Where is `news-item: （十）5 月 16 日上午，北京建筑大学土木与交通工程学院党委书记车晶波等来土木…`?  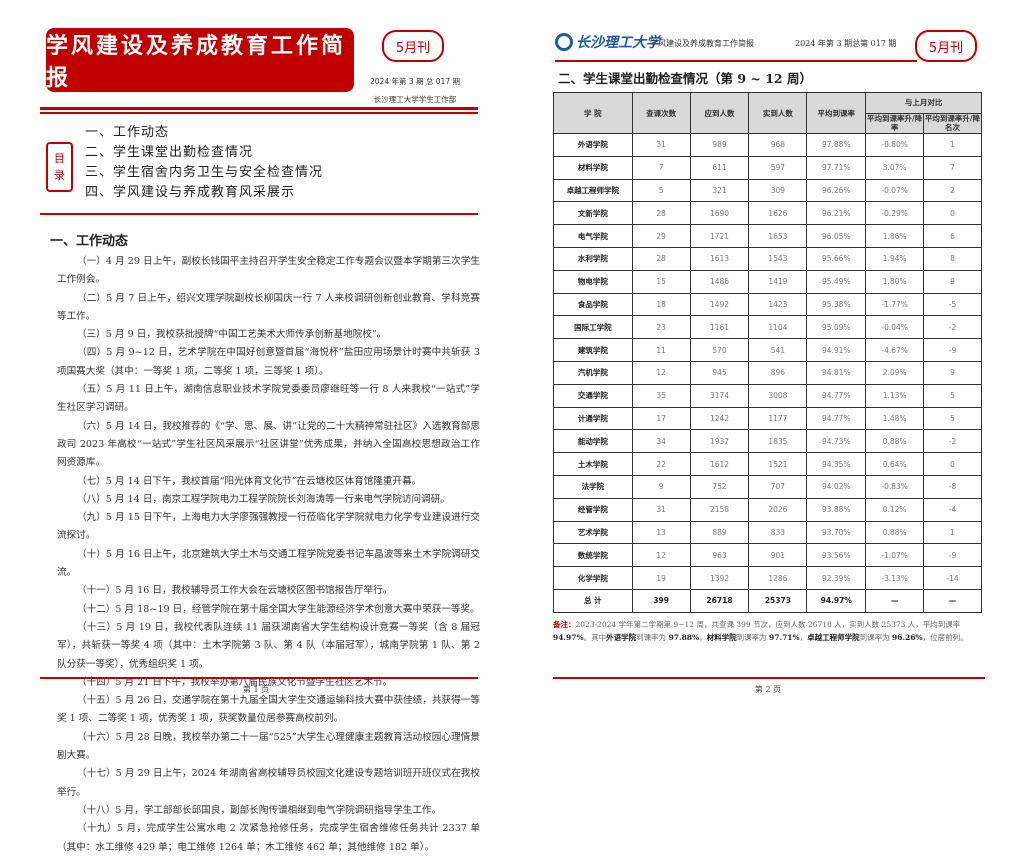
news-item: （十）5 月 16 日上午，北京建筑大学土木与交通工程学院党委书记车晶波等来土木… is located at coordinates (268, 563).